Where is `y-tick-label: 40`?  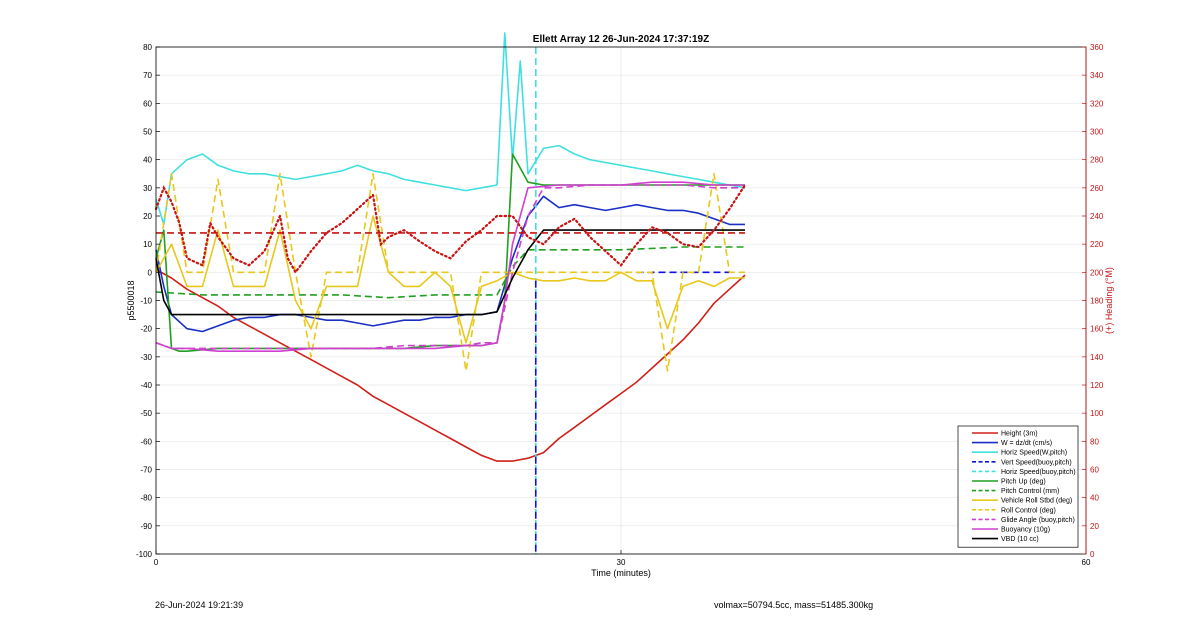 y-tick-label: 40 is located at coordinates (147, 160).